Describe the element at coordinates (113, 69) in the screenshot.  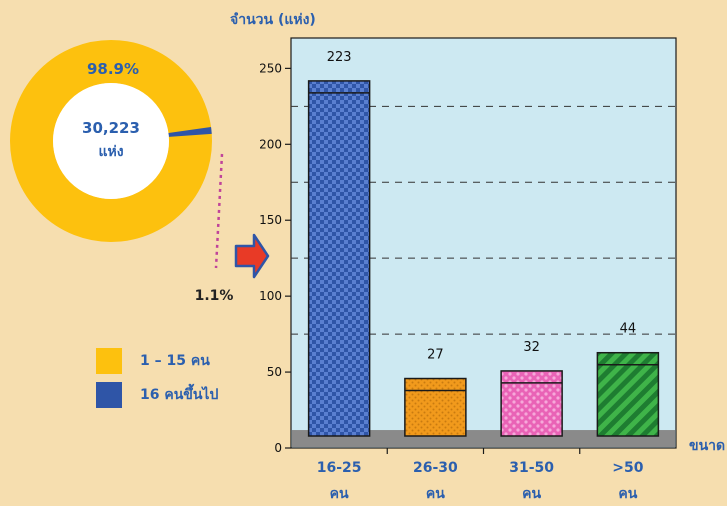
I see `donut-label-large: 98.9%` at that location.